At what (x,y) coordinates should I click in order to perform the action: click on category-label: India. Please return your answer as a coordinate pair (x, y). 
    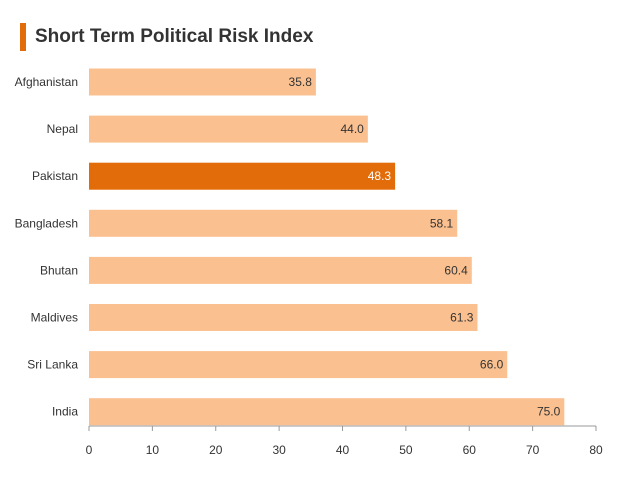
    Looking at the image, I should click on (65, 412).